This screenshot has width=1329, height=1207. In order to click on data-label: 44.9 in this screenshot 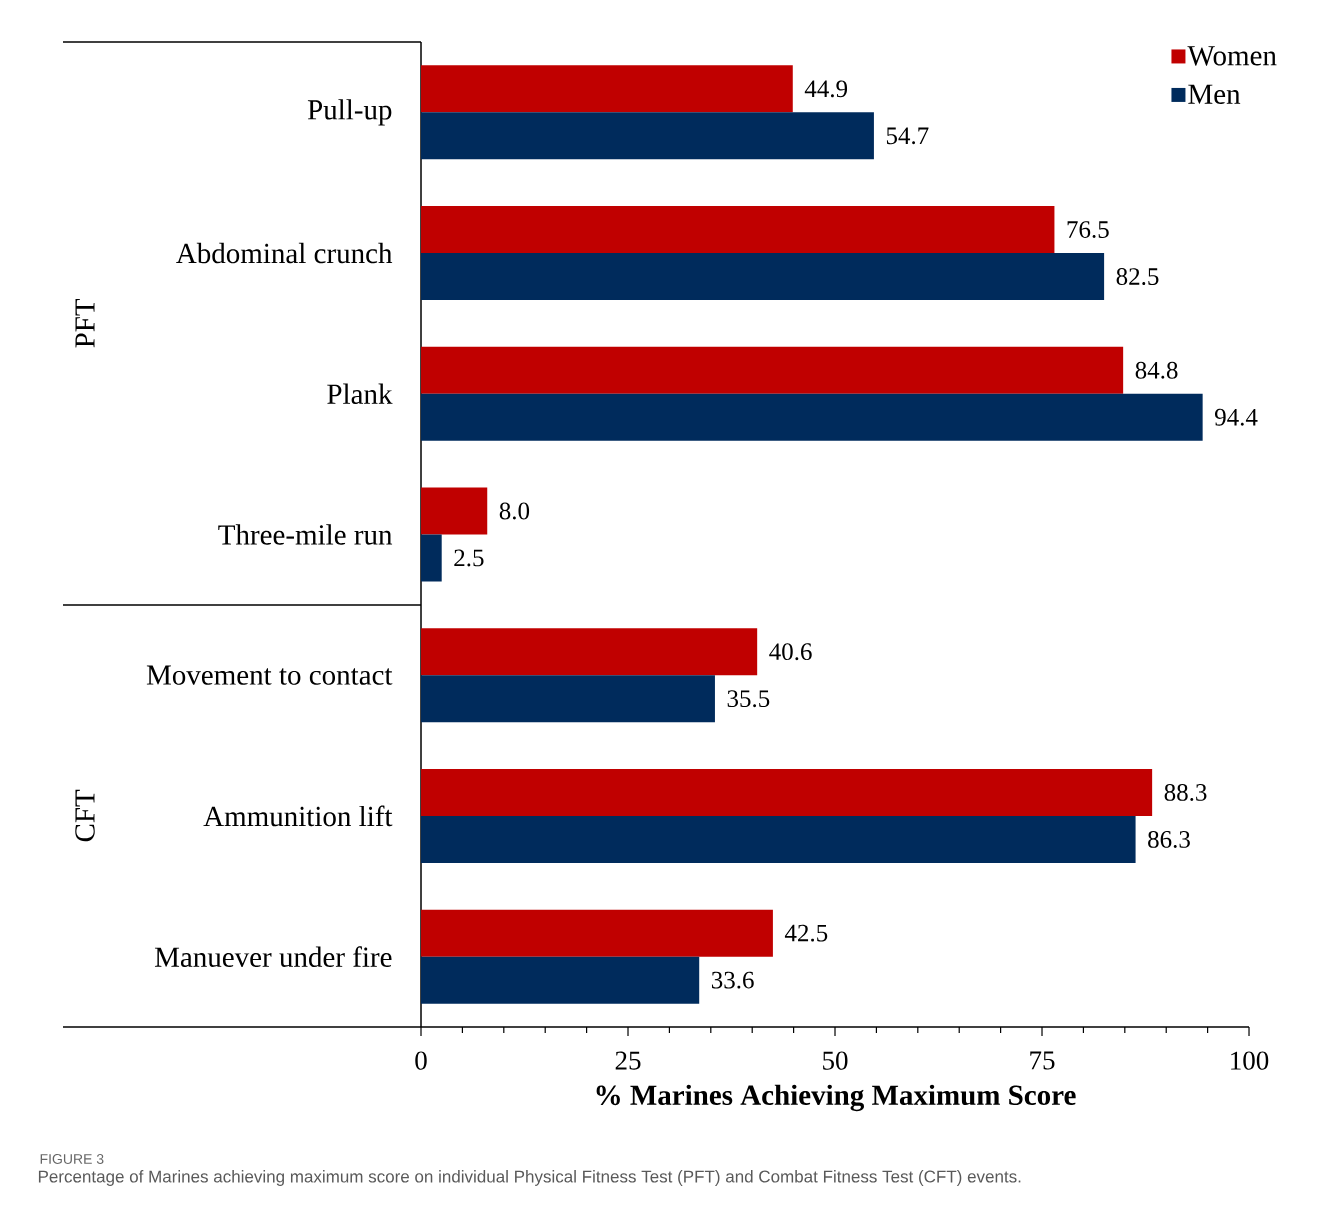, I will do `click(826, 89)`.